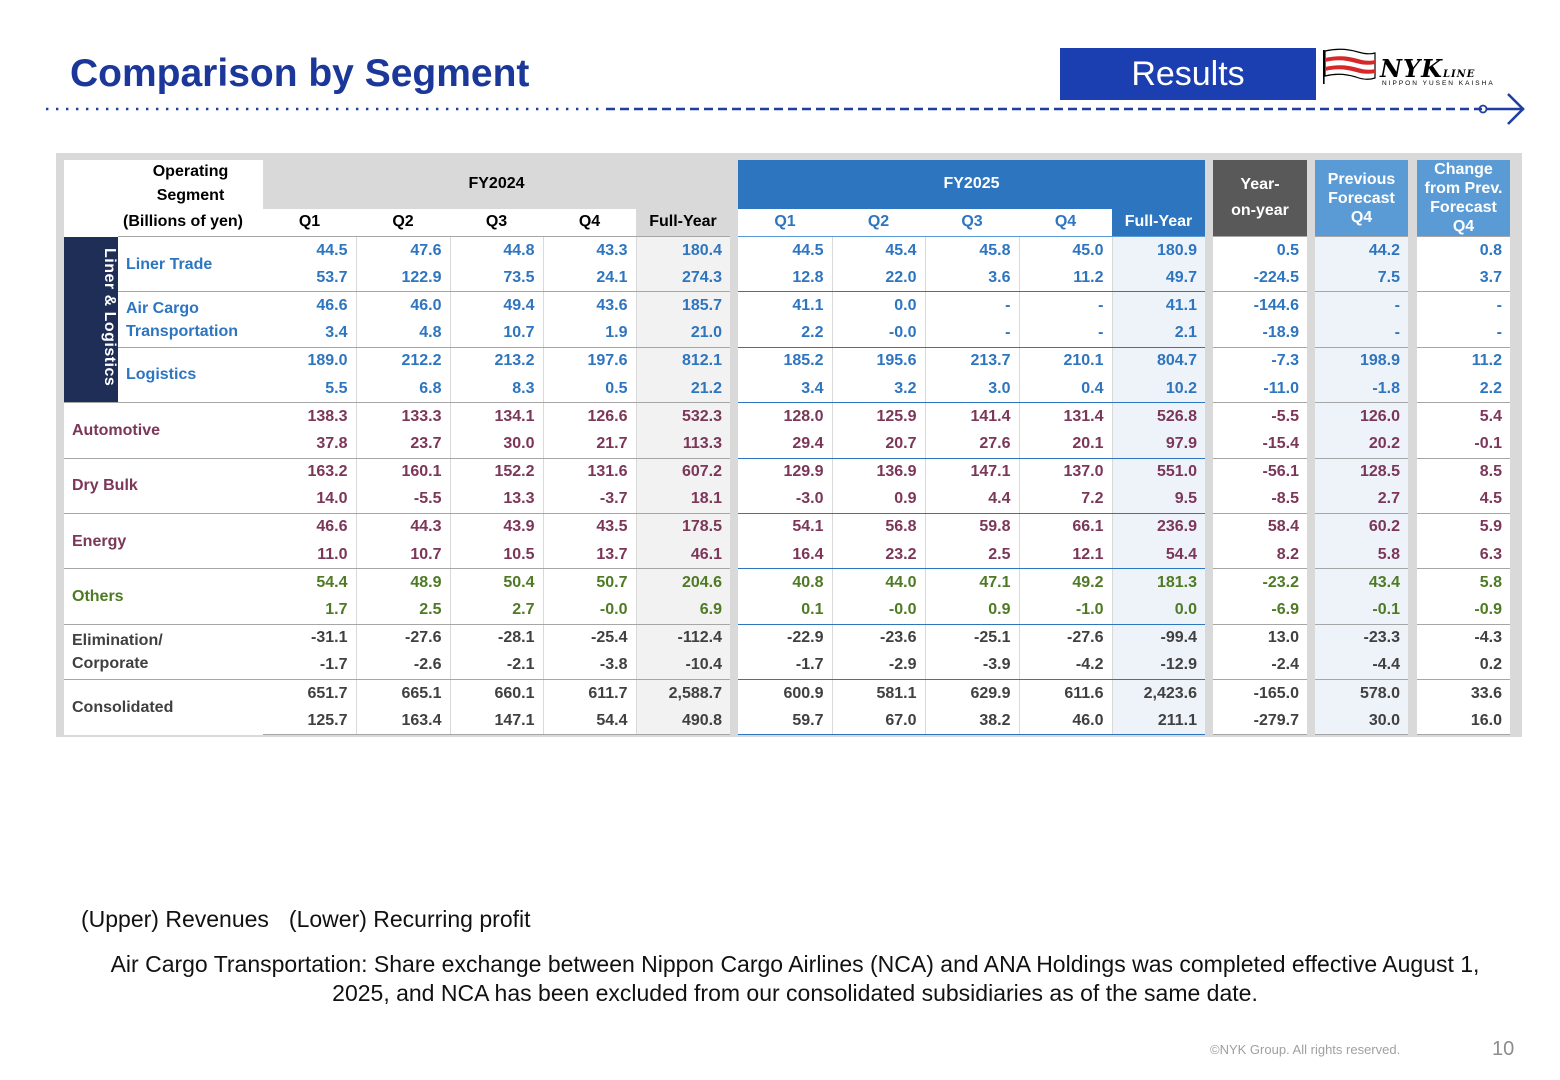 This screenshot has height=1080, width=1560. Describe the element at coordinates (971, 610) in the screenshot. I see `table-cell: 0.9` at that location.